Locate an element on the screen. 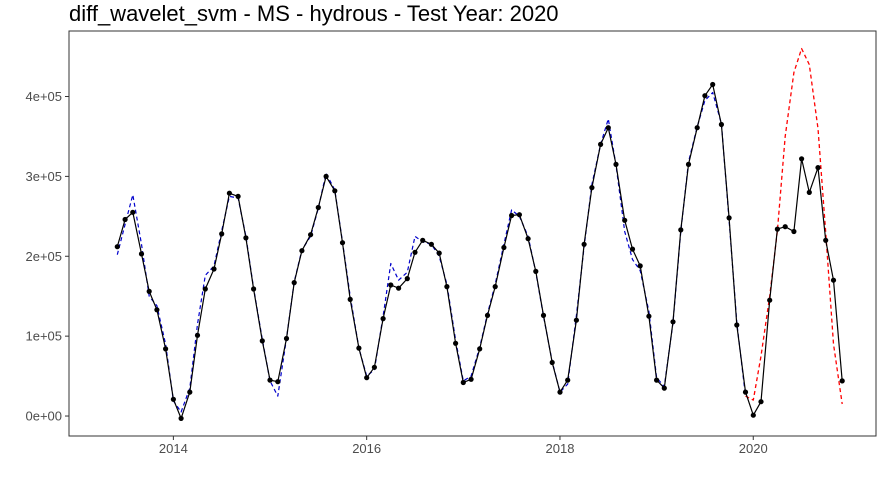  y-tick-label: 0e+00 is located at coordinates (43, 416).